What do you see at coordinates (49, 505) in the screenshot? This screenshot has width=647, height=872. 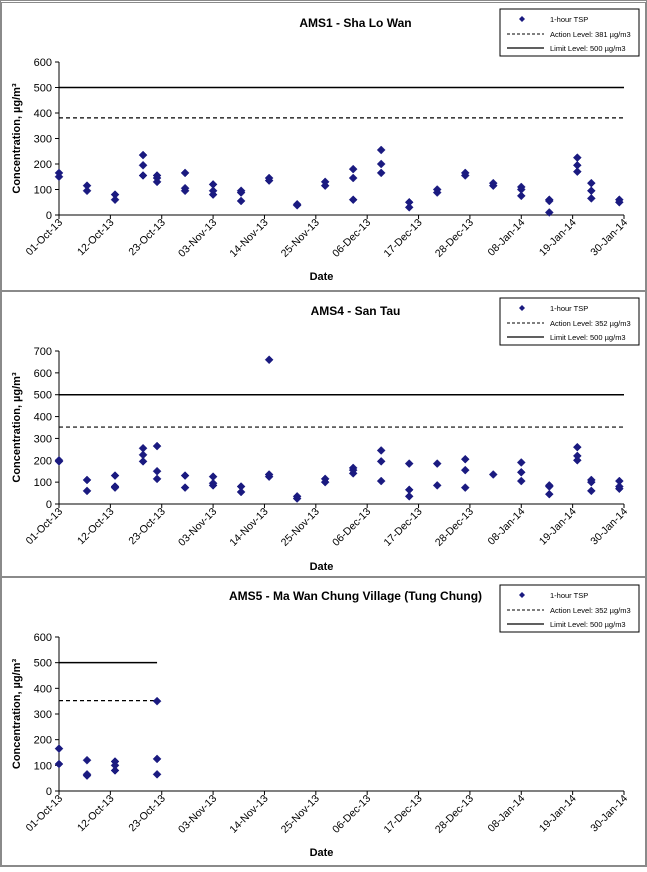 I see `y-tick-label: 0` at bounding box center [49, 505].